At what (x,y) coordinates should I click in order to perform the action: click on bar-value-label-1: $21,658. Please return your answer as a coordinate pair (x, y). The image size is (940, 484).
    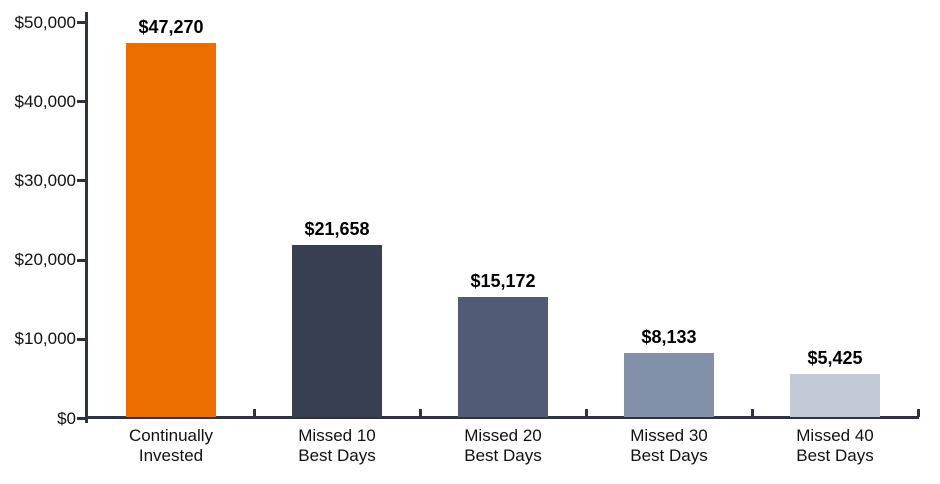
    Looking at the image, I should click on (337, 229).